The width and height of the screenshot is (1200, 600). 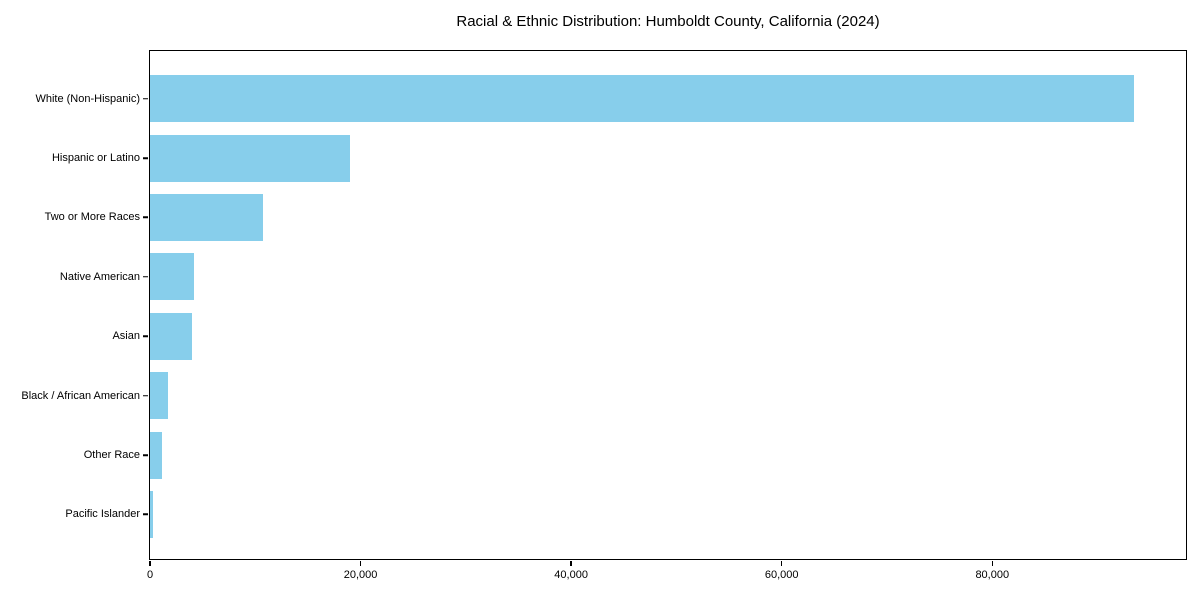 What do you see at coordinates (781, 575) in the screenshot?
I see `x-axis-tick-label: 60,000` at bounding box center [781, 575].